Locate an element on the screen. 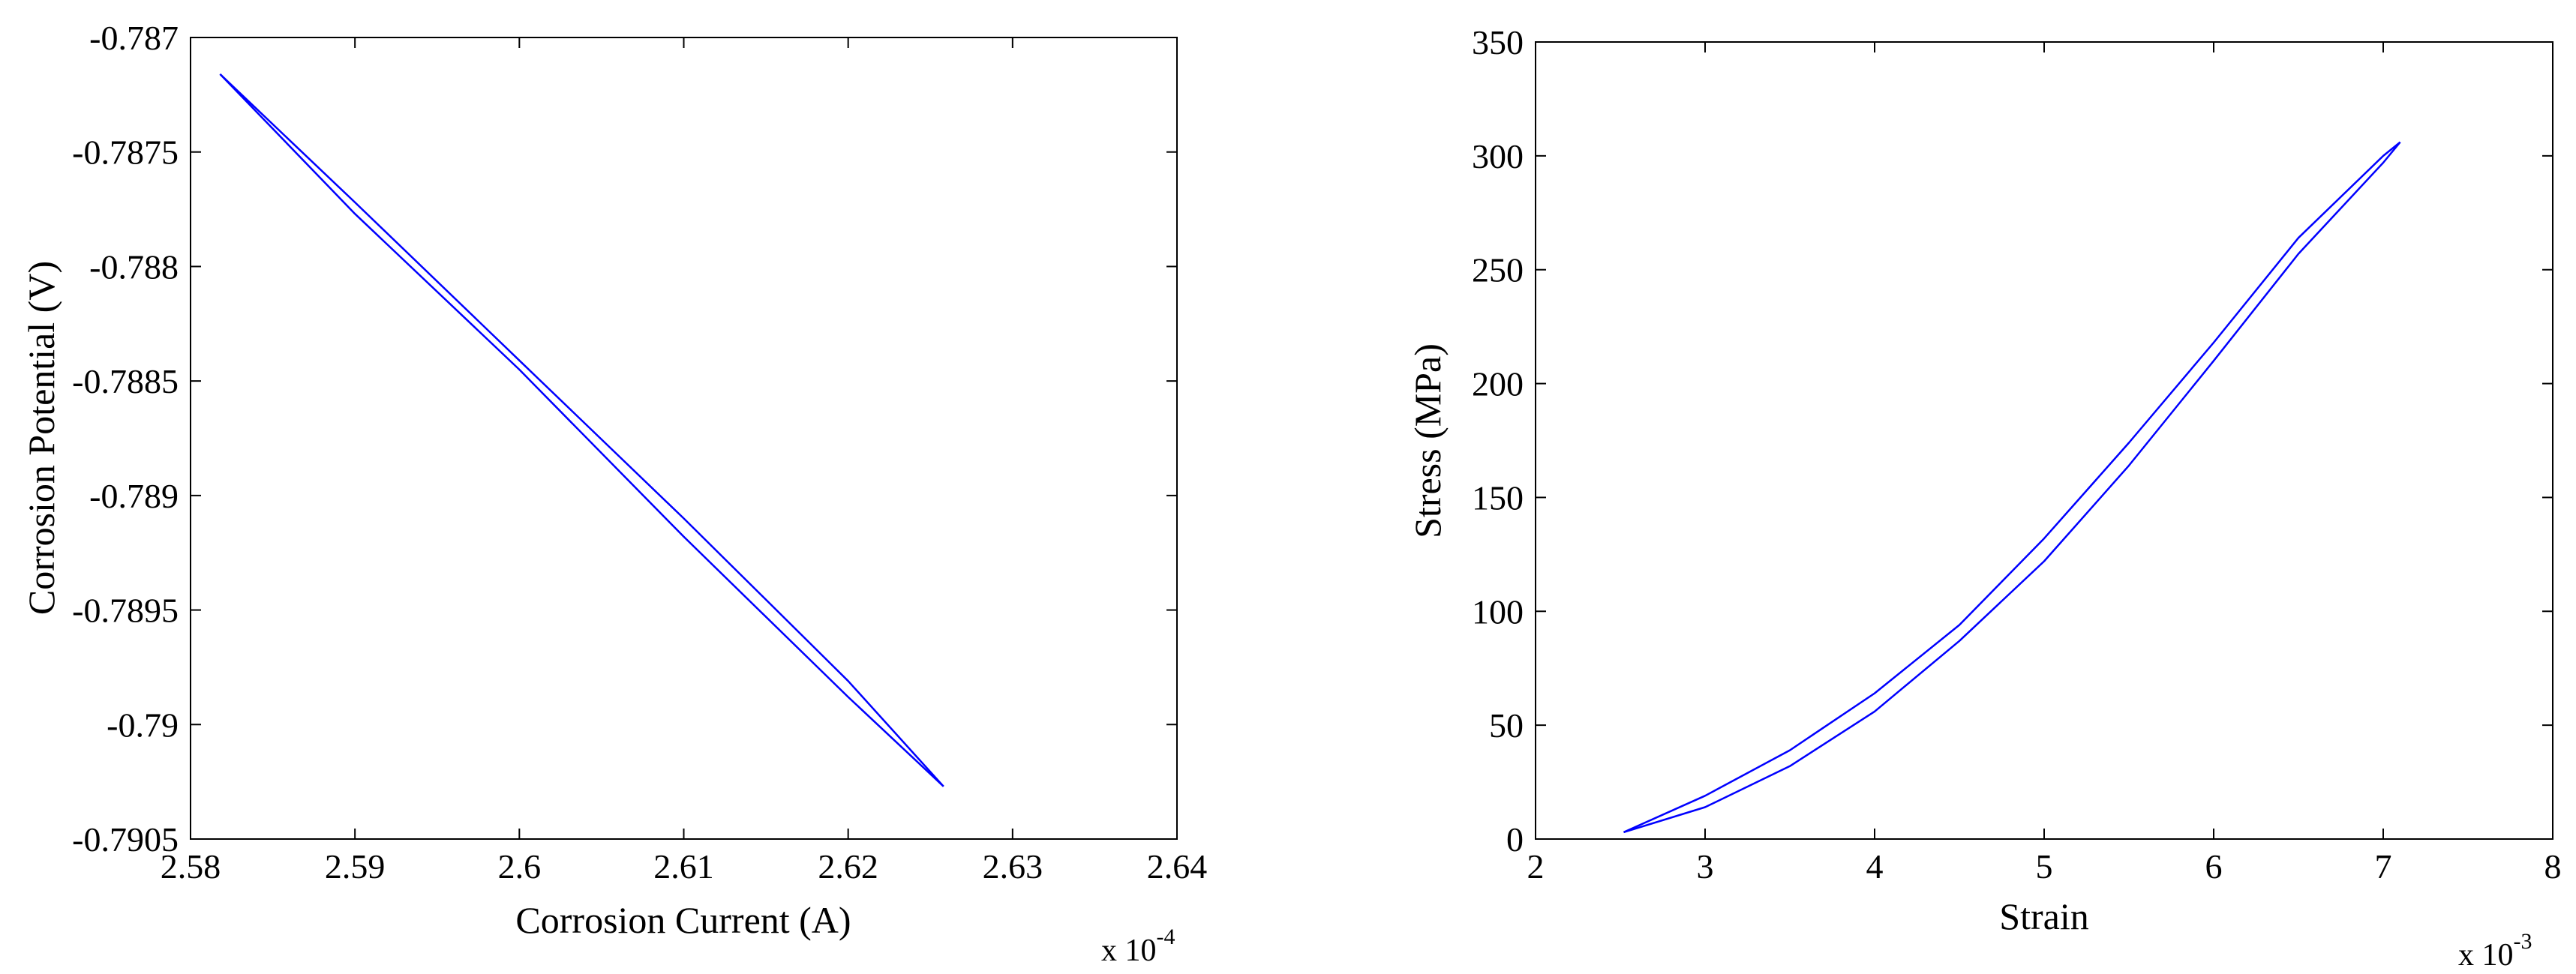 The width and height of the screenshot is (2576, 974). y-tick-label: 350 is located at coordinates (1498, 42).